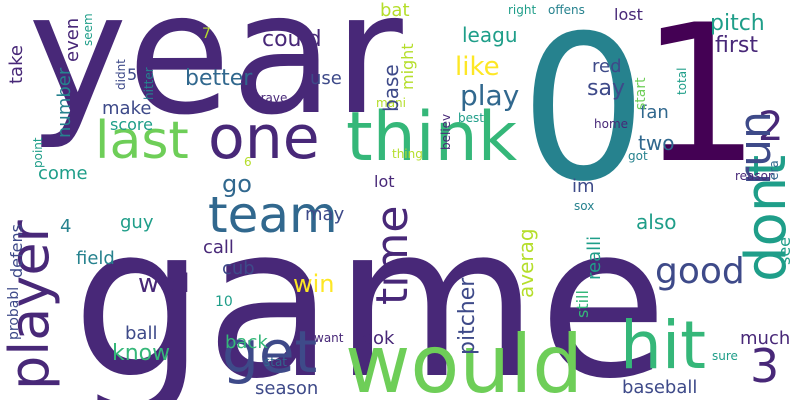 The height and width of the screenshot is (400, 800). What do you see at coordinates (141, 353) in the screenshot?
I see `word-know: know` at bounding box center [141, 353].